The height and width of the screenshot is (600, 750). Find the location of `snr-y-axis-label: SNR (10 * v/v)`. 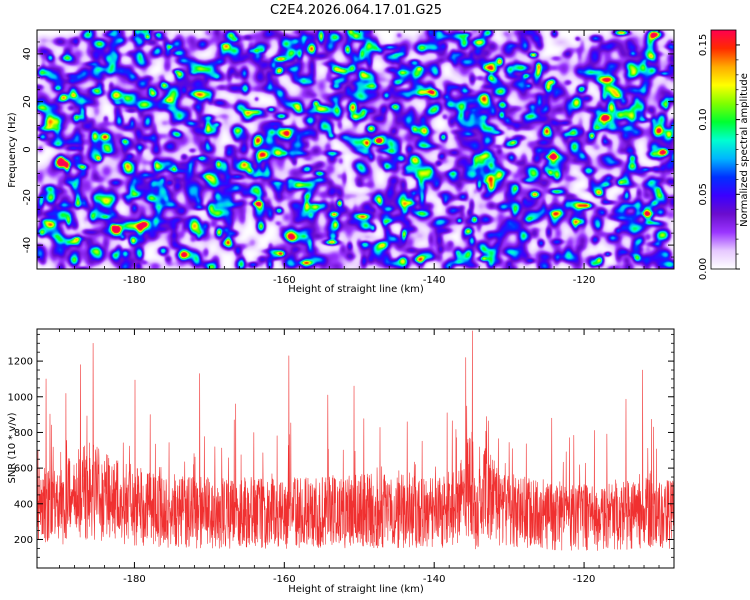

snr-y-axis-label: SNR (10 * v/v) is located at coordinates (12, 447).